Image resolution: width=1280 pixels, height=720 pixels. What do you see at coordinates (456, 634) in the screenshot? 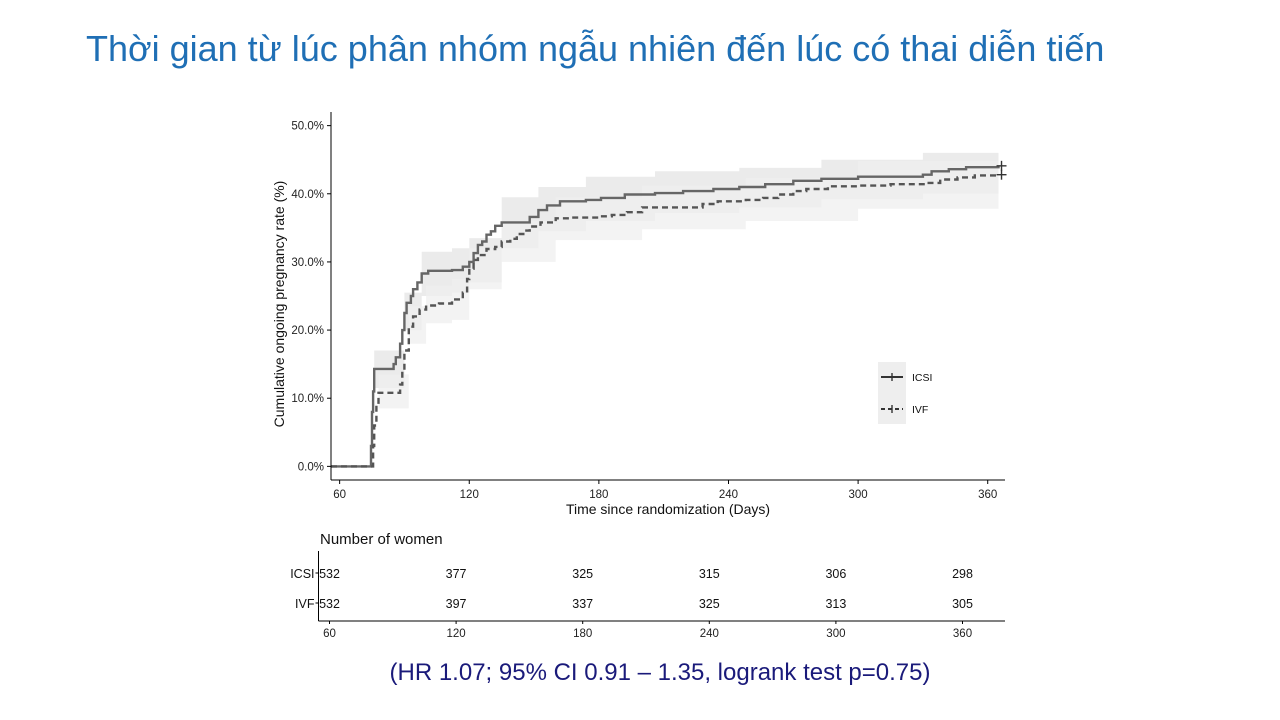
I see `risk-x-tick-label: 120` at bounding box center [456, 634].